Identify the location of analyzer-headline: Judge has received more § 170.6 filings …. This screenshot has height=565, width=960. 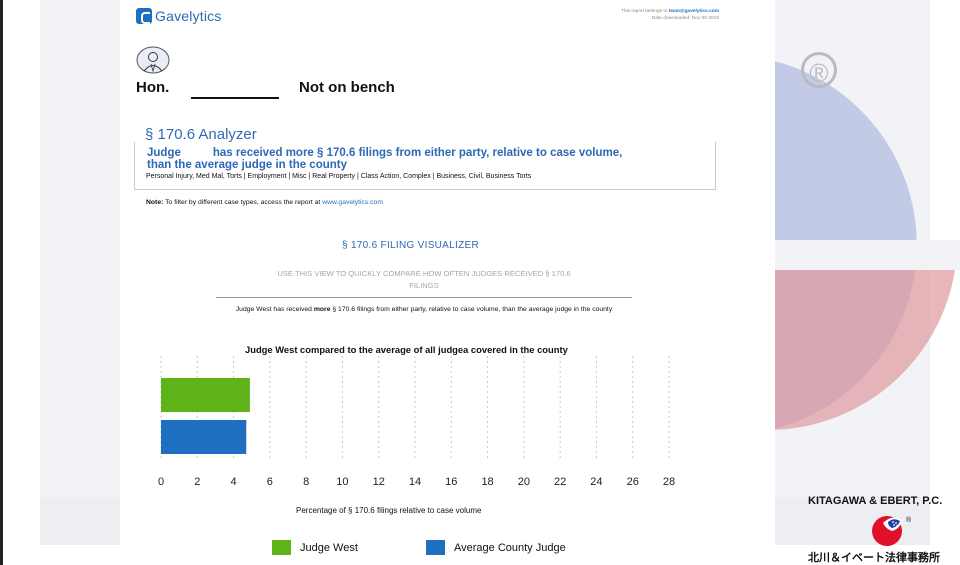
(427, 159).